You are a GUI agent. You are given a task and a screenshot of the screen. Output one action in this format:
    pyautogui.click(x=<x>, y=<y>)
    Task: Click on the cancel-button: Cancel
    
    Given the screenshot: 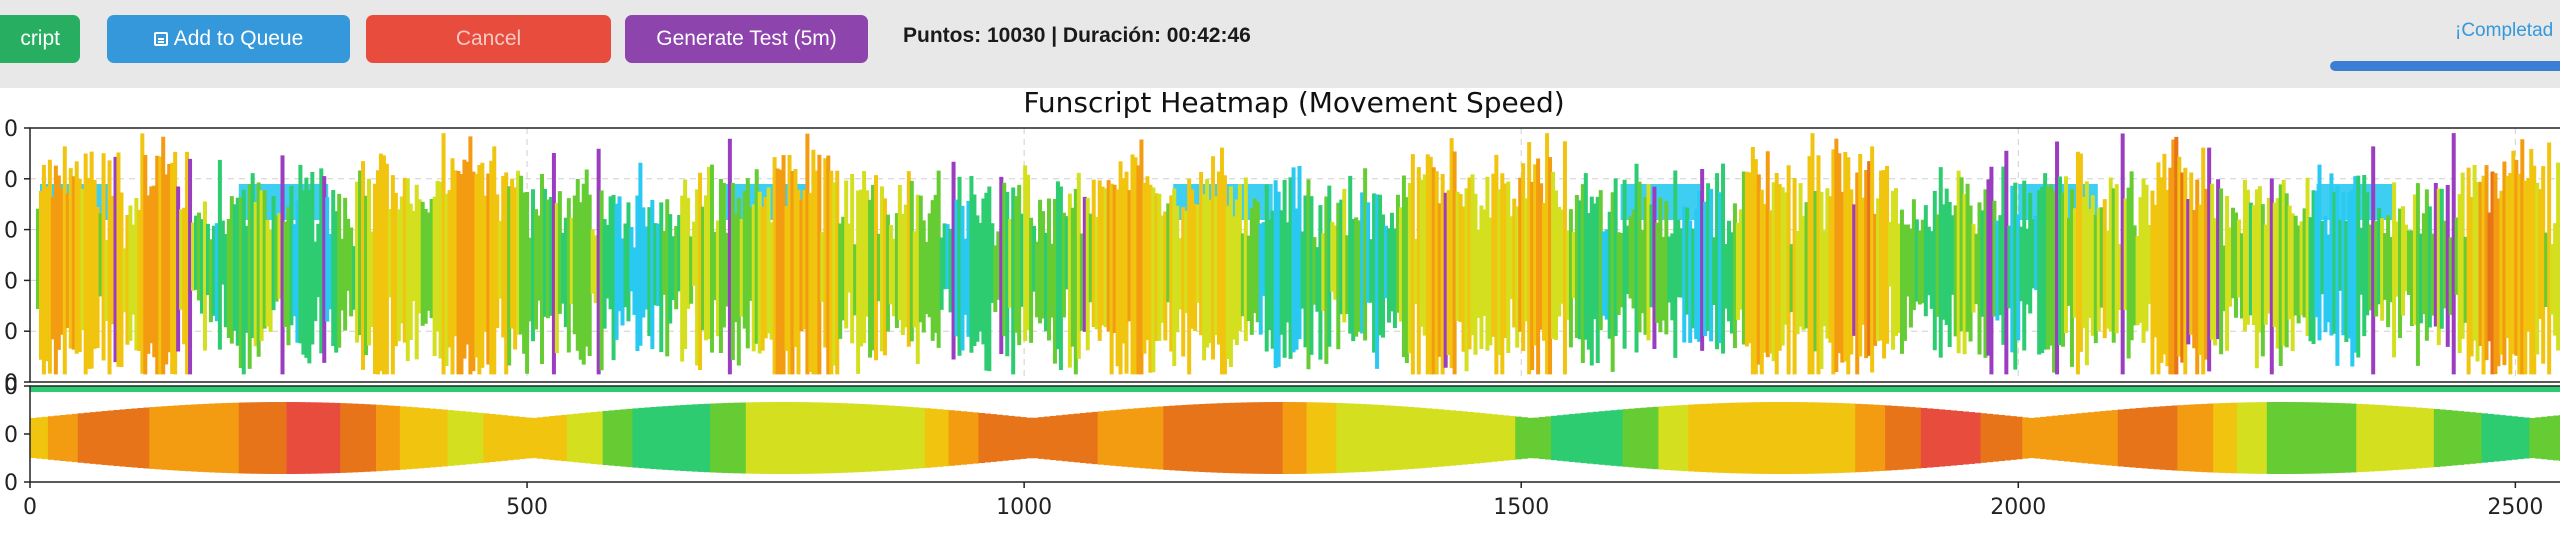 What is the action you would take?
    pyautogui.click(x=488, y=39)
    